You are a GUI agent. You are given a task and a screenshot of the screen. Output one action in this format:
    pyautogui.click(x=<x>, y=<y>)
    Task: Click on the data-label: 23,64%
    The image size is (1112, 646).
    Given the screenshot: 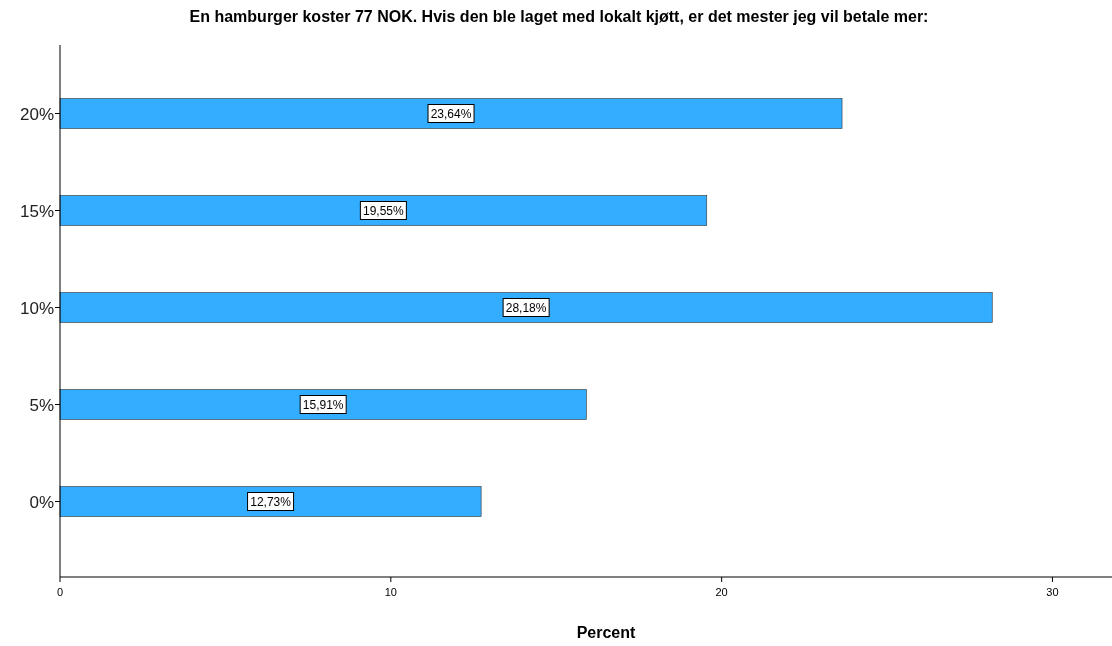 What is the action you would take?
    pyautogui.click(x=451, y=114)
    